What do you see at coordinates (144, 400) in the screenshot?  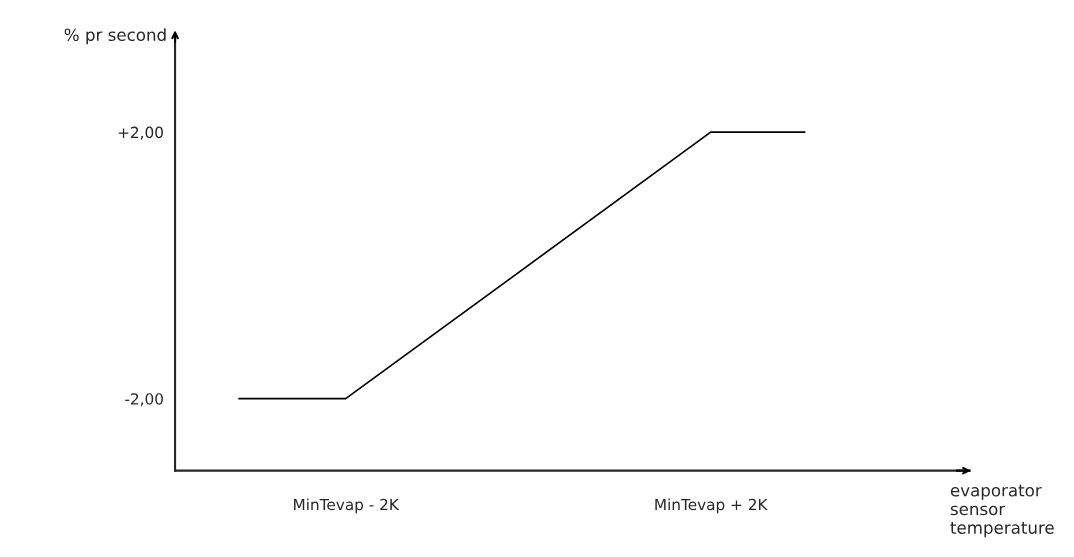 I see `y-tick-label: -2,00` at bounding box center [144, 400].